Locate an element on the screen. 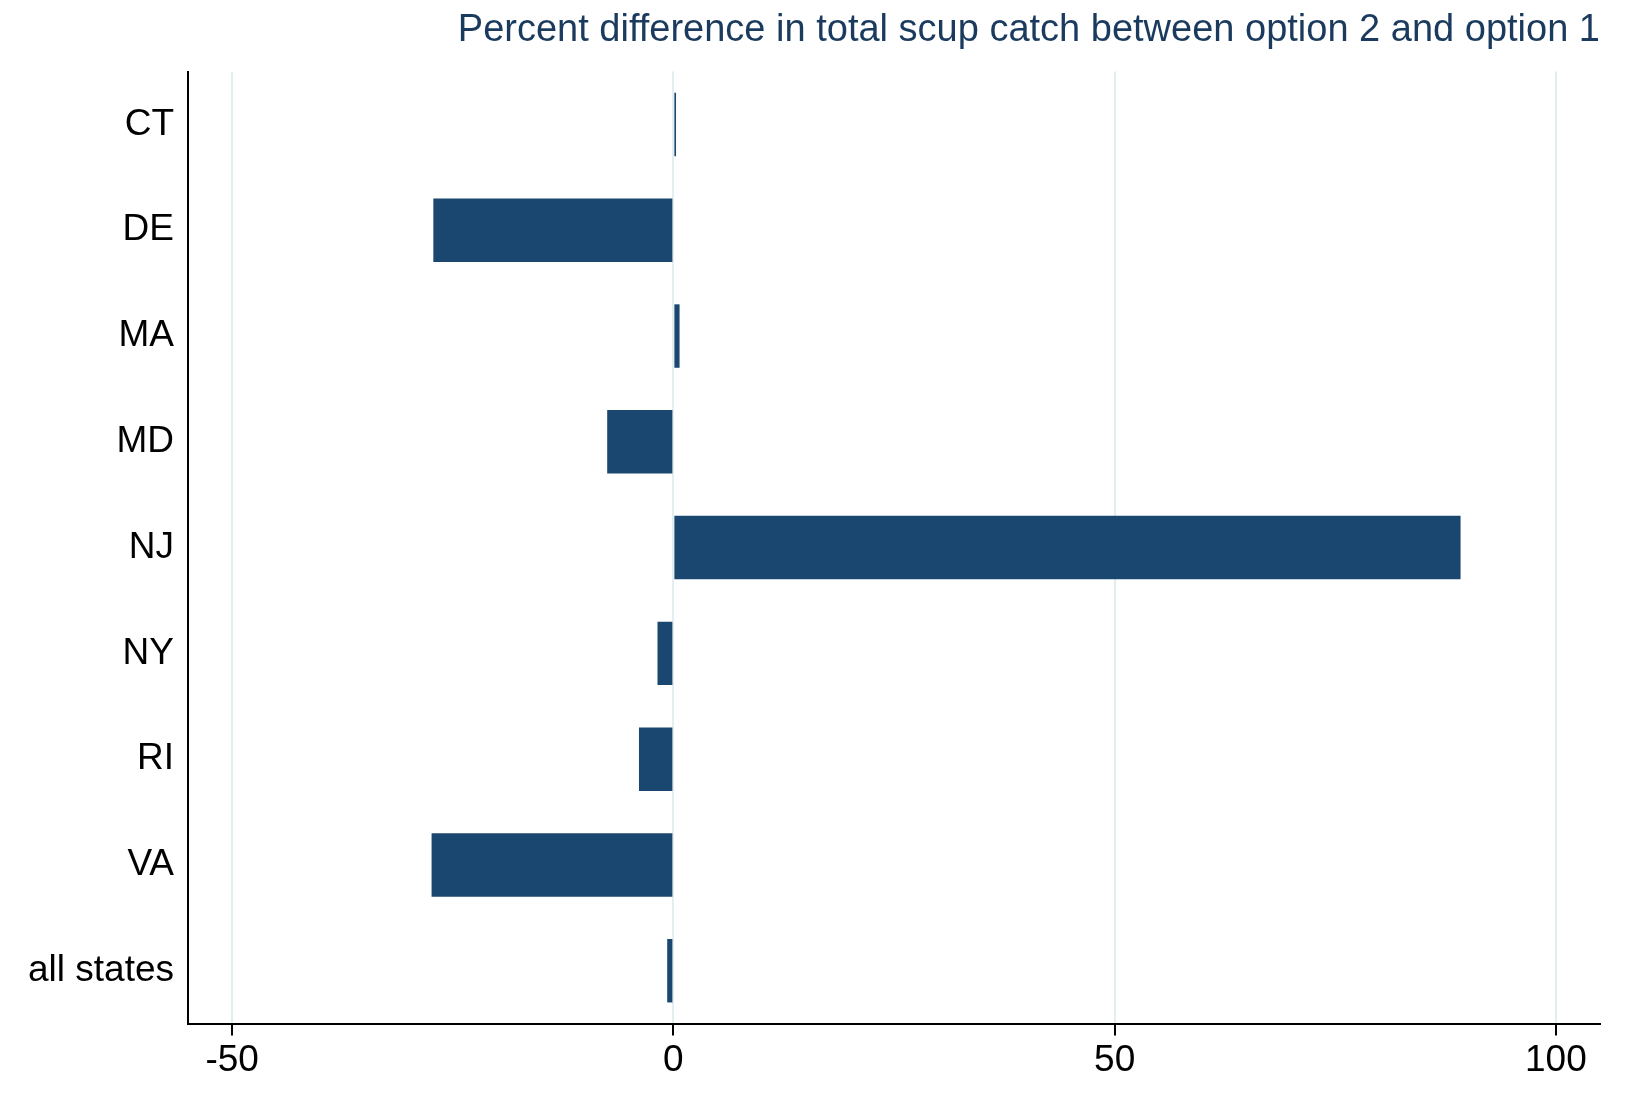 The width and height of the screenshot is (1638, 1100). y-tick-label: NJ is located at coordinates (151, 545).